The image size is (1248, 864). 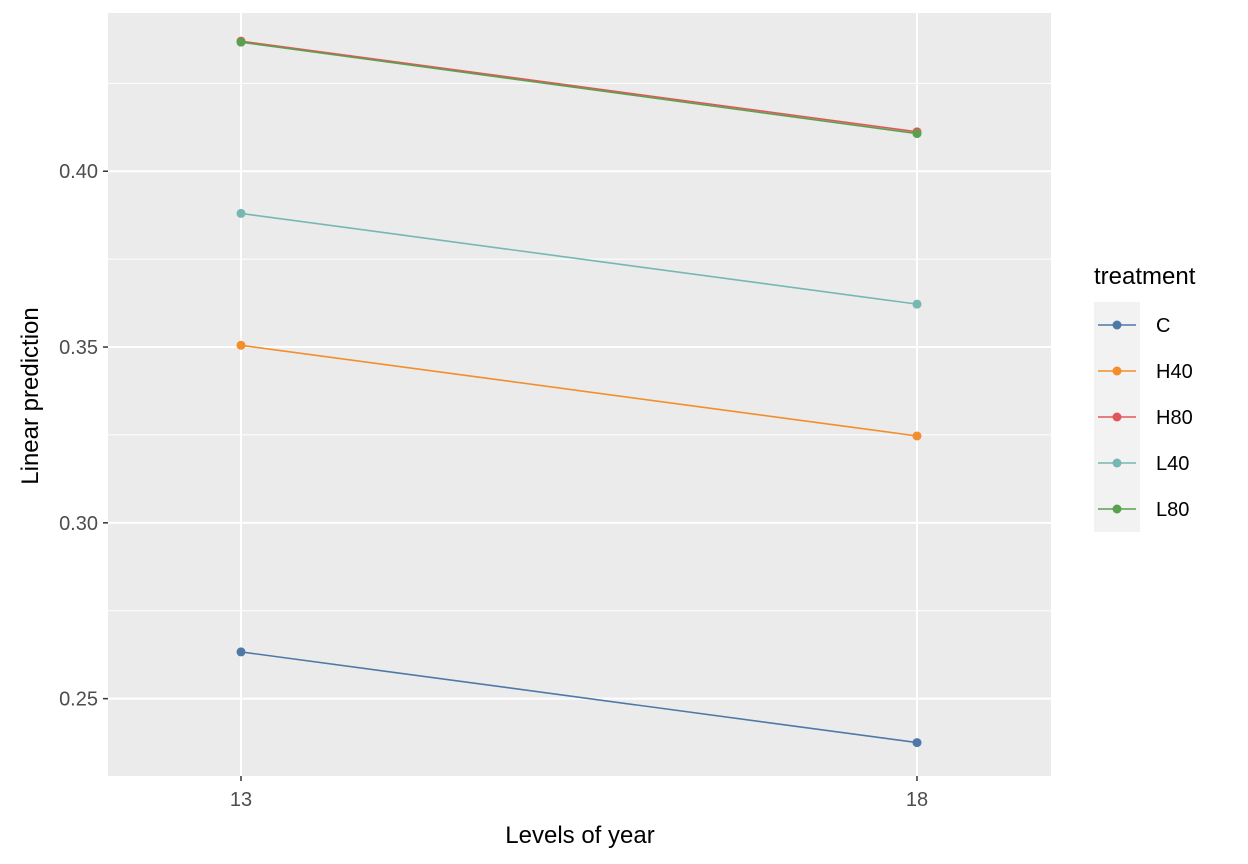 What do you see at coordinates (1163, 326) in the screenshot?
I see `legend-label-c: C` at bounding box center [1163, 326].